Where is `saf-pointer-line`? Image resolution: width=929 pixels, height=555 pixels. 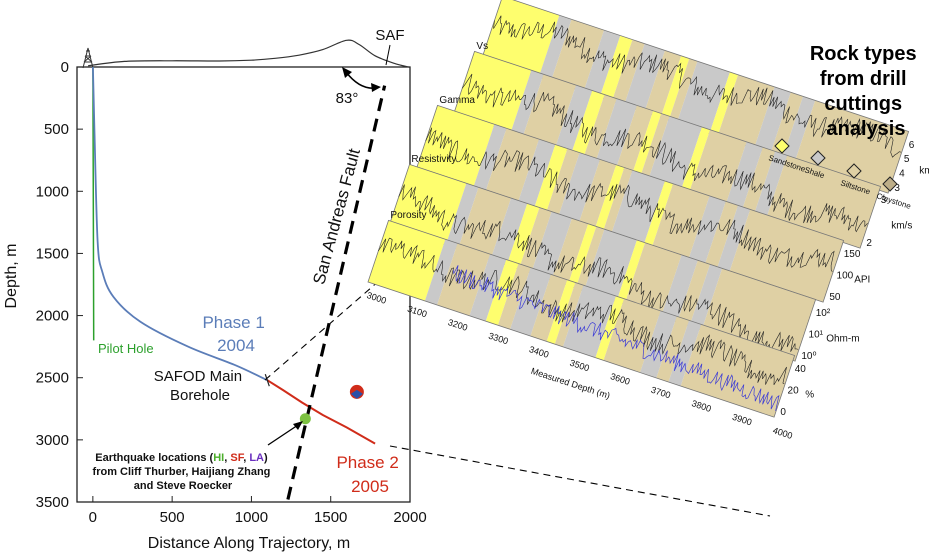
saf-pointer-line is located at coordinates (388, 55).